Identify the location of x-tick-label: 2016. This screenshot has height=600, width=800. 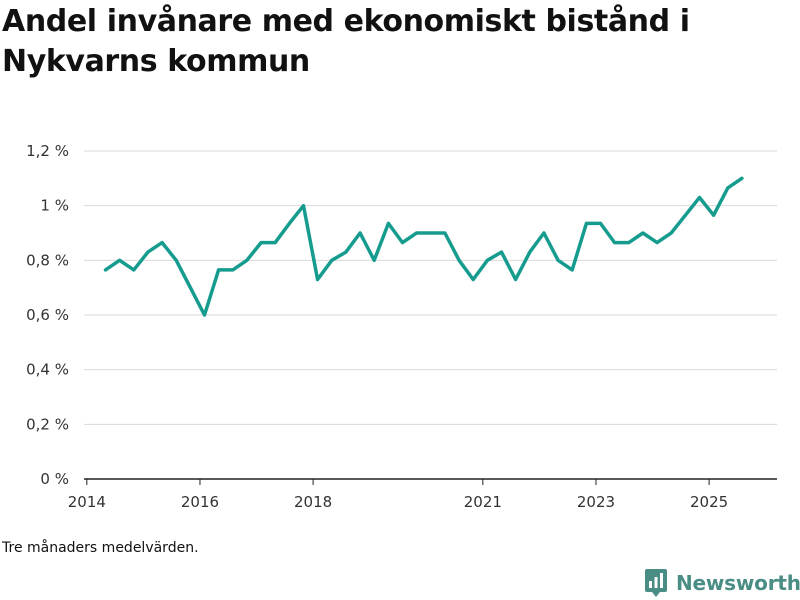
(200, 502).